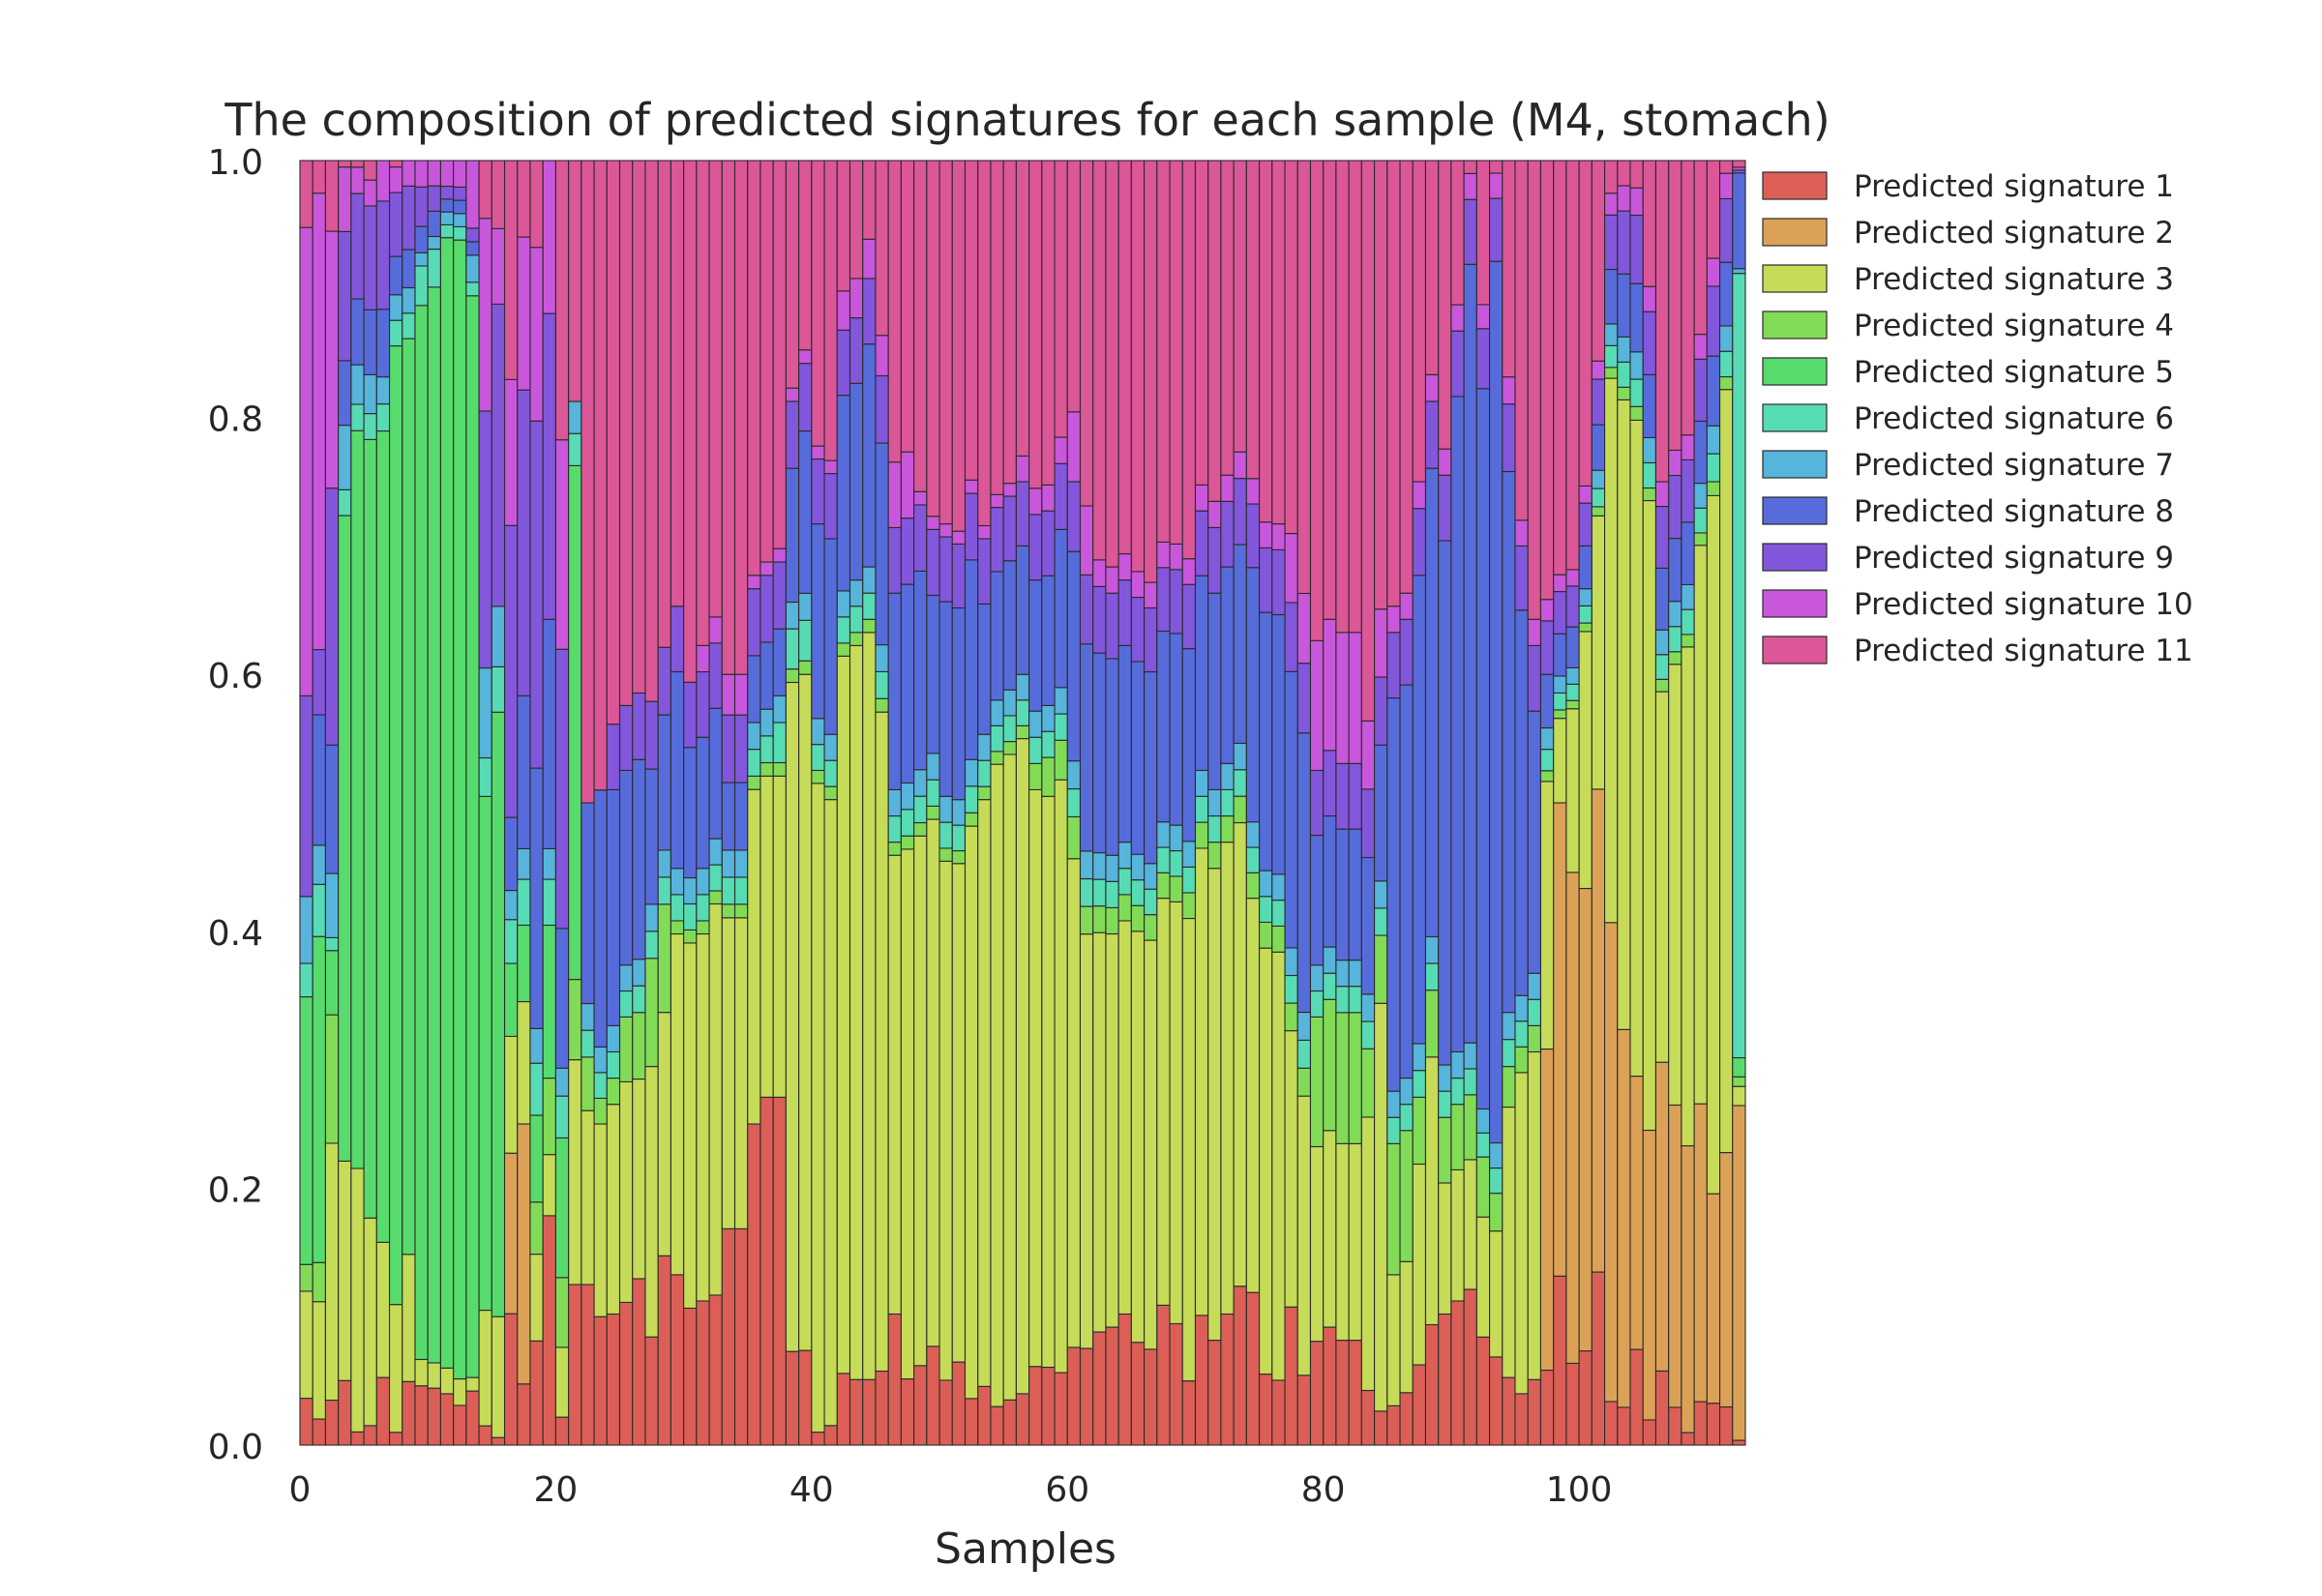  What do you see at coordinates (792, 649) in the screenshot?
I see `bar-segment-s6-x38` at bounding box center [792, 649].